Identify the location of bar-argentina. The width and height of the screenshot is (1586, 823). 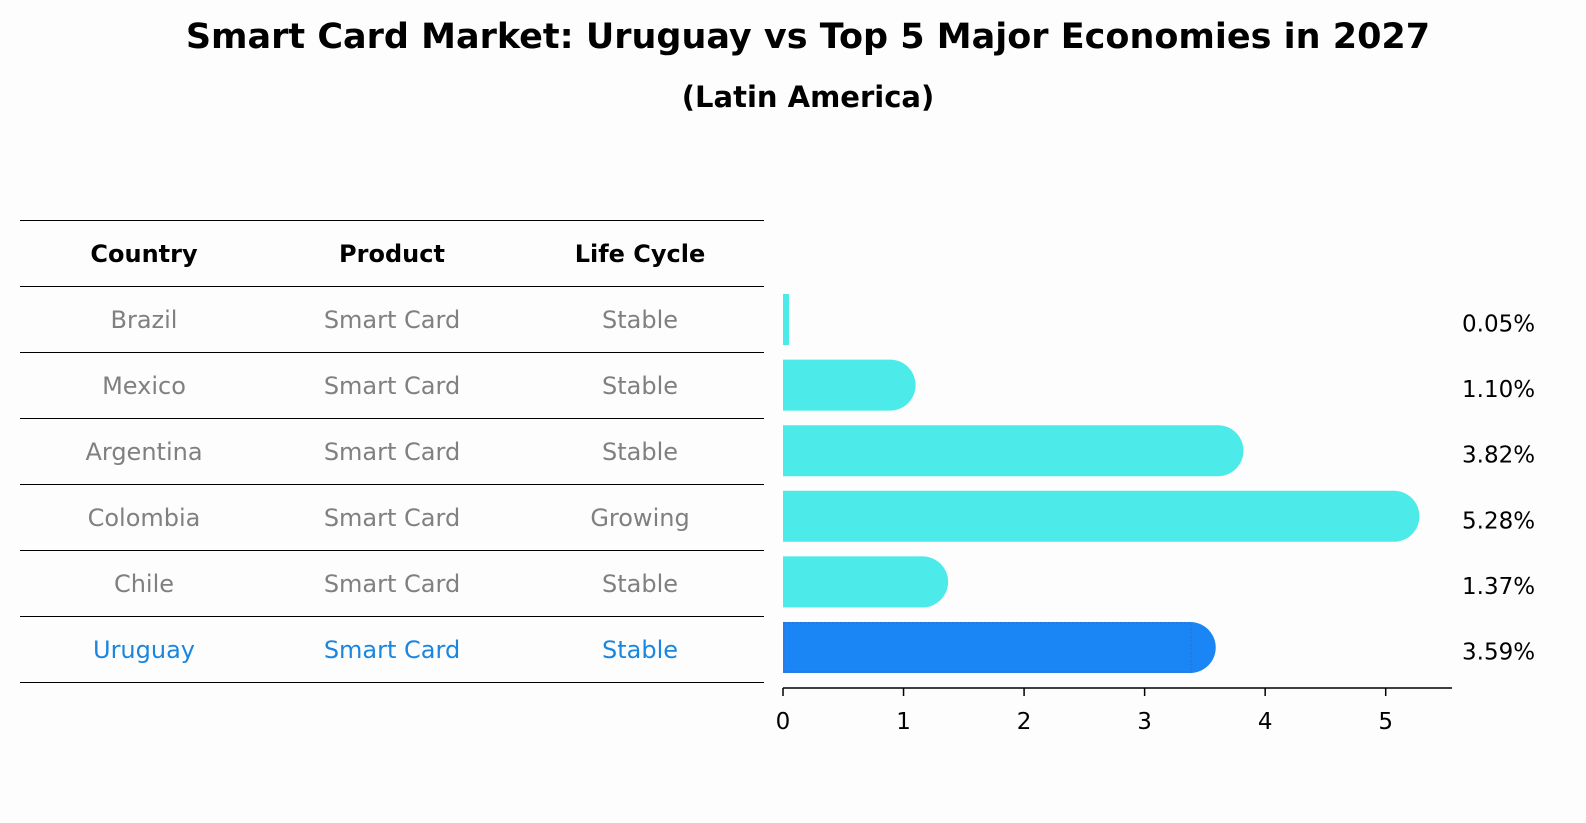
(1013, 451).